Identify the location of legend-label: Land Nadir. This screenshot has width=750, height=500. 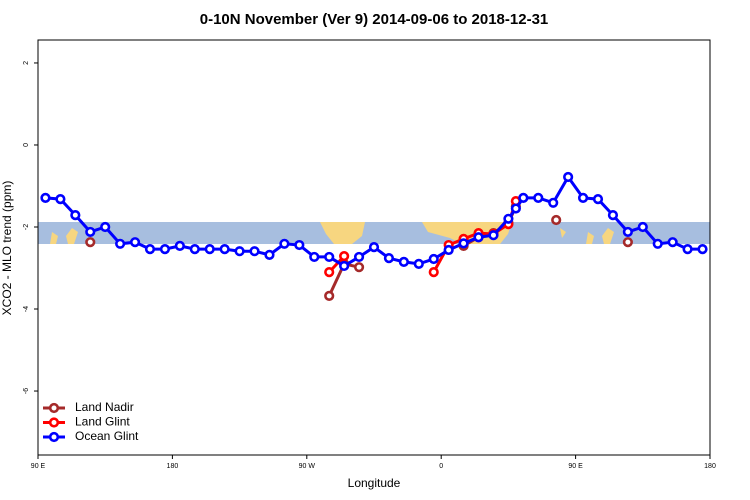
(104, 407).